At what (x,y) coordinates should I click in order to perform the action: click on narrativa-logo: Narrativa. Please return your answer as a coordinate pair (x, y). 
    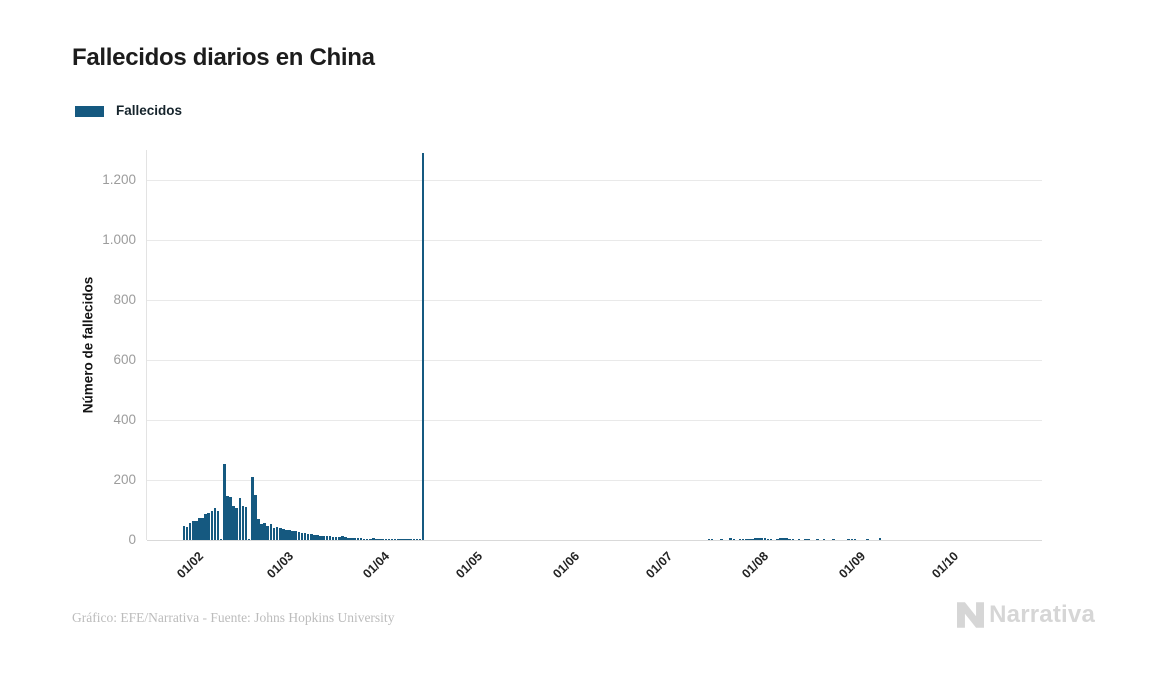
    Looking at the image, I should click on (1026, 615).